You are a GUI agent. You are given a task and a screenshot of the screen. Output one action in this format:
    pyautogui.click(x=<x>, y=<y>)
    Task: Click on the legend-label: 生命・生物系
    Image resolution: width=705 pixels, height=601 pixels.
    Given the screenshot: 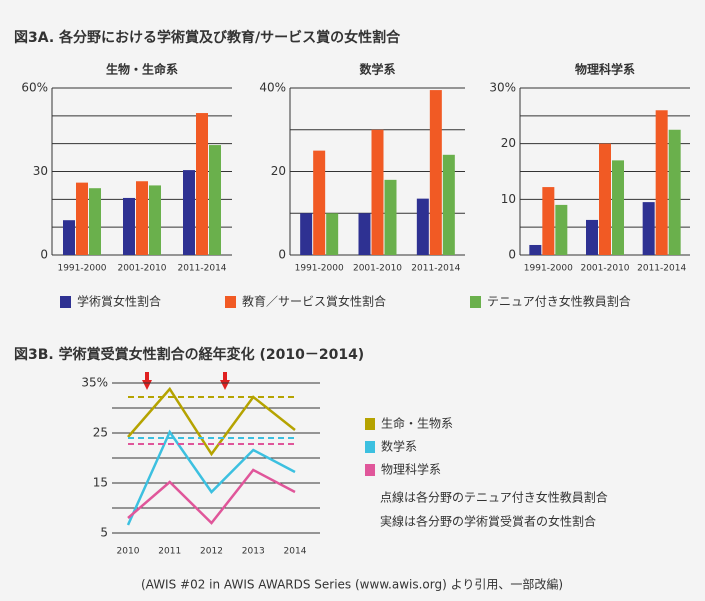 What is the action you would take?
    pyautogui.click(x=417, y=423)
    